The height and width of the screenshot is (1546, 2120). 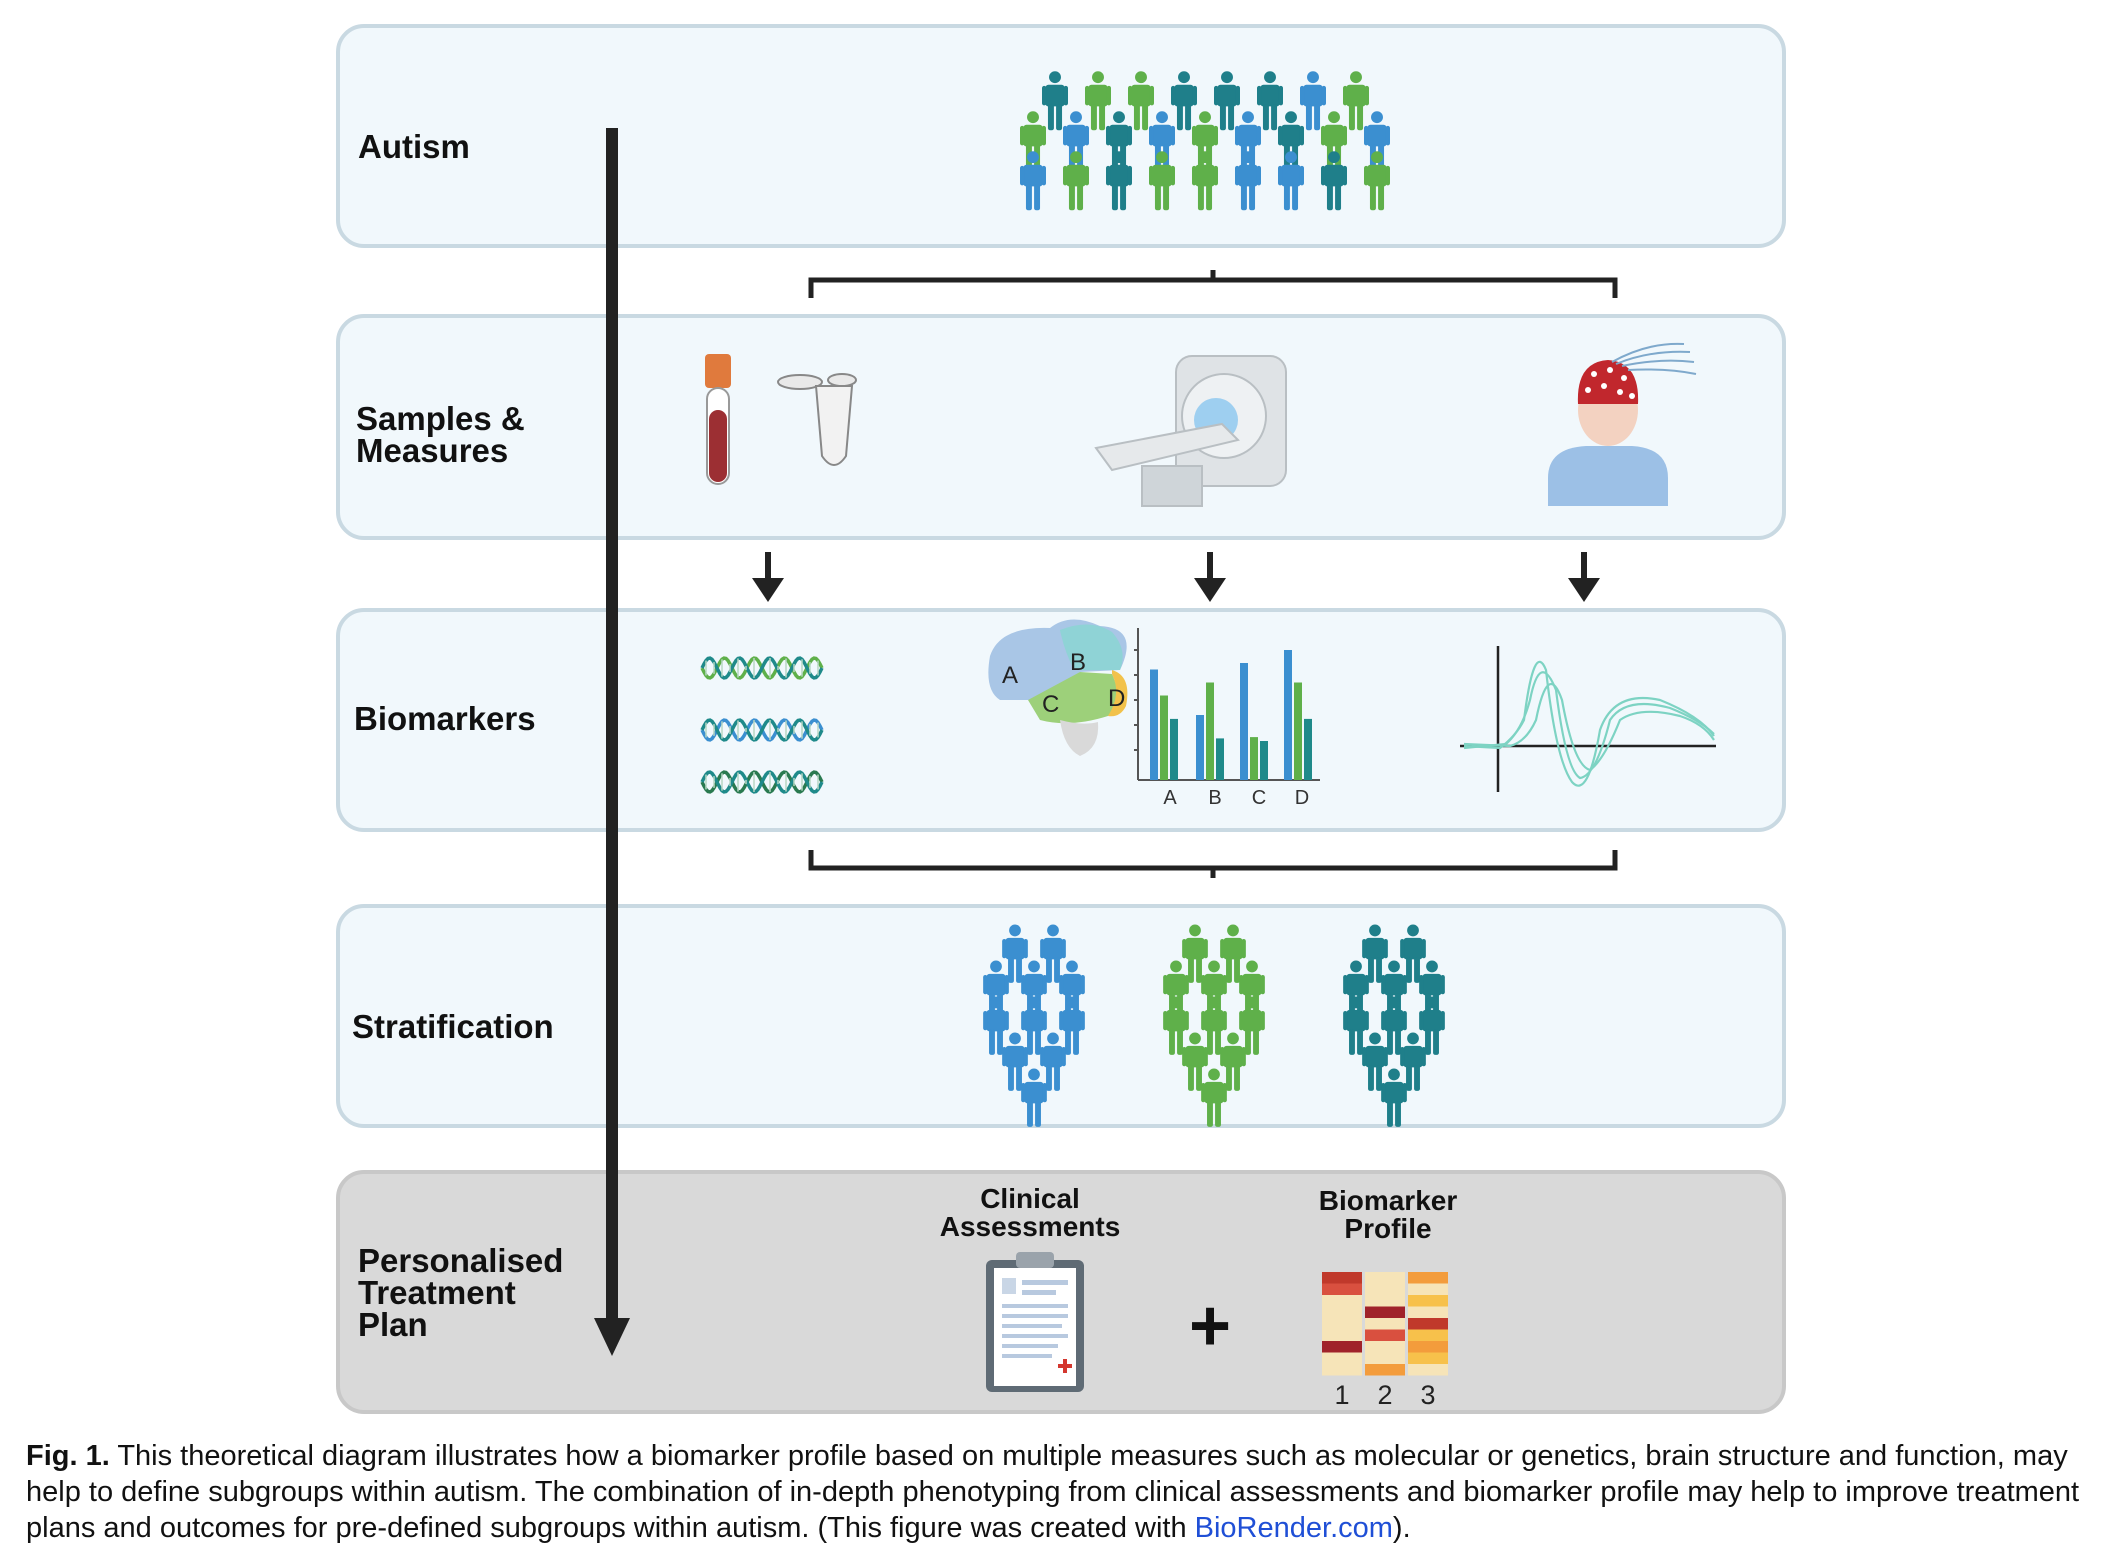 What do you see at coordinates (440, 434) in the screenshot?
I see `stage-label-samples: Samples & Measures` at bounding box center [440, 434].